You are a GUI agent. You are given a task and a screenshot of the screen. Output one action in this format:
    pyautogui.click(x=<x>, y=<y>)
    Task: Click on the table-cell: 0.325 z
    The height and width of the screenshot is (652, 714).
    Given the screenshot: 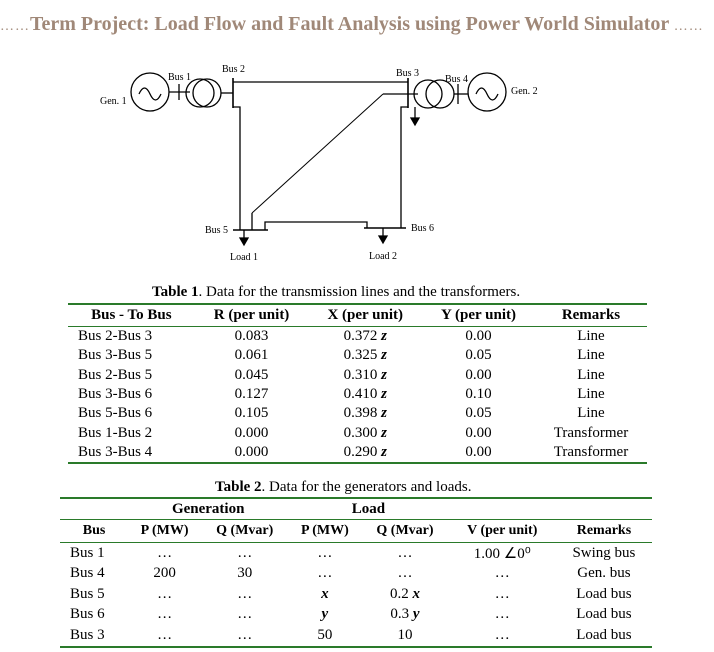 What is the action you would take?
    pyautogui.click(x=365, y=355)
    